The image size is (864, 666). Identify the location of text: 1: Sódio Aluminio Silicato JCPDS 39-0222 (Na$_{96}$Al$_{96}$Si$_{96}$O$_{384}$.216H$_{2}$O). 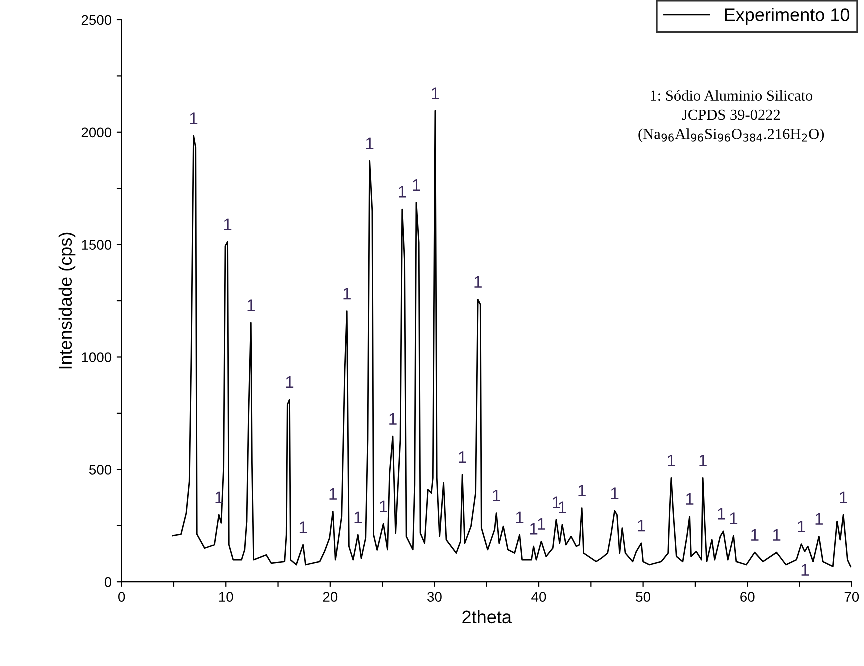
(731, 116).